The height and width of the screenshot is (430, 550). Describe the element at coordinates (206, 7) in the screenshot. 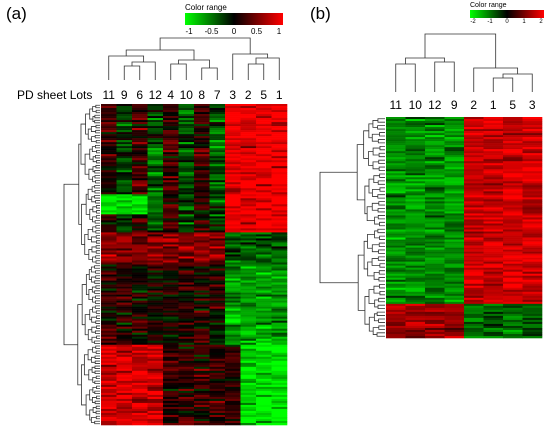

I see `legend-a-title: Color range` at that location.